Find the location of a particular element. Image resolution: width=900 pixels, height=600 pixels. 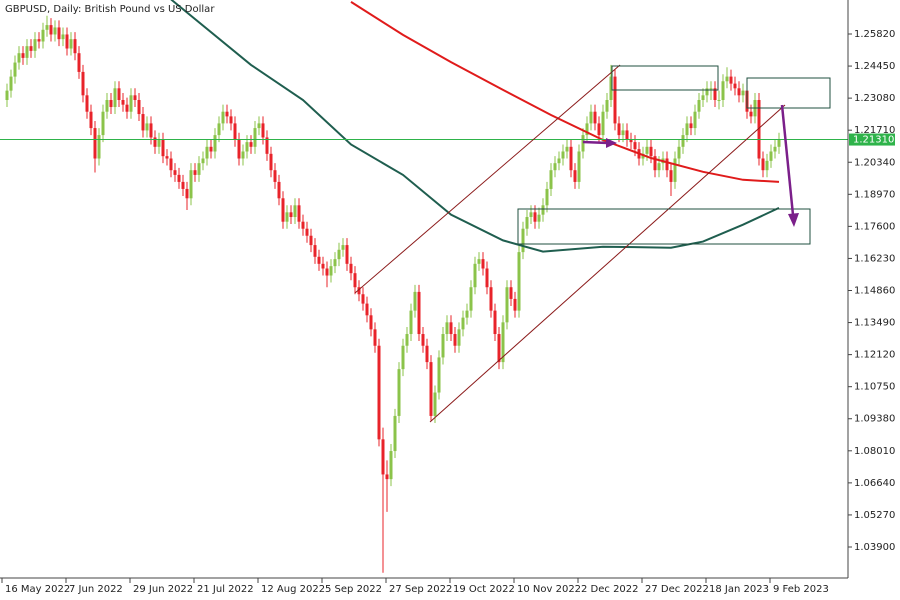

y-tick-label: 1.14860 is located at coordinates (874, 290).